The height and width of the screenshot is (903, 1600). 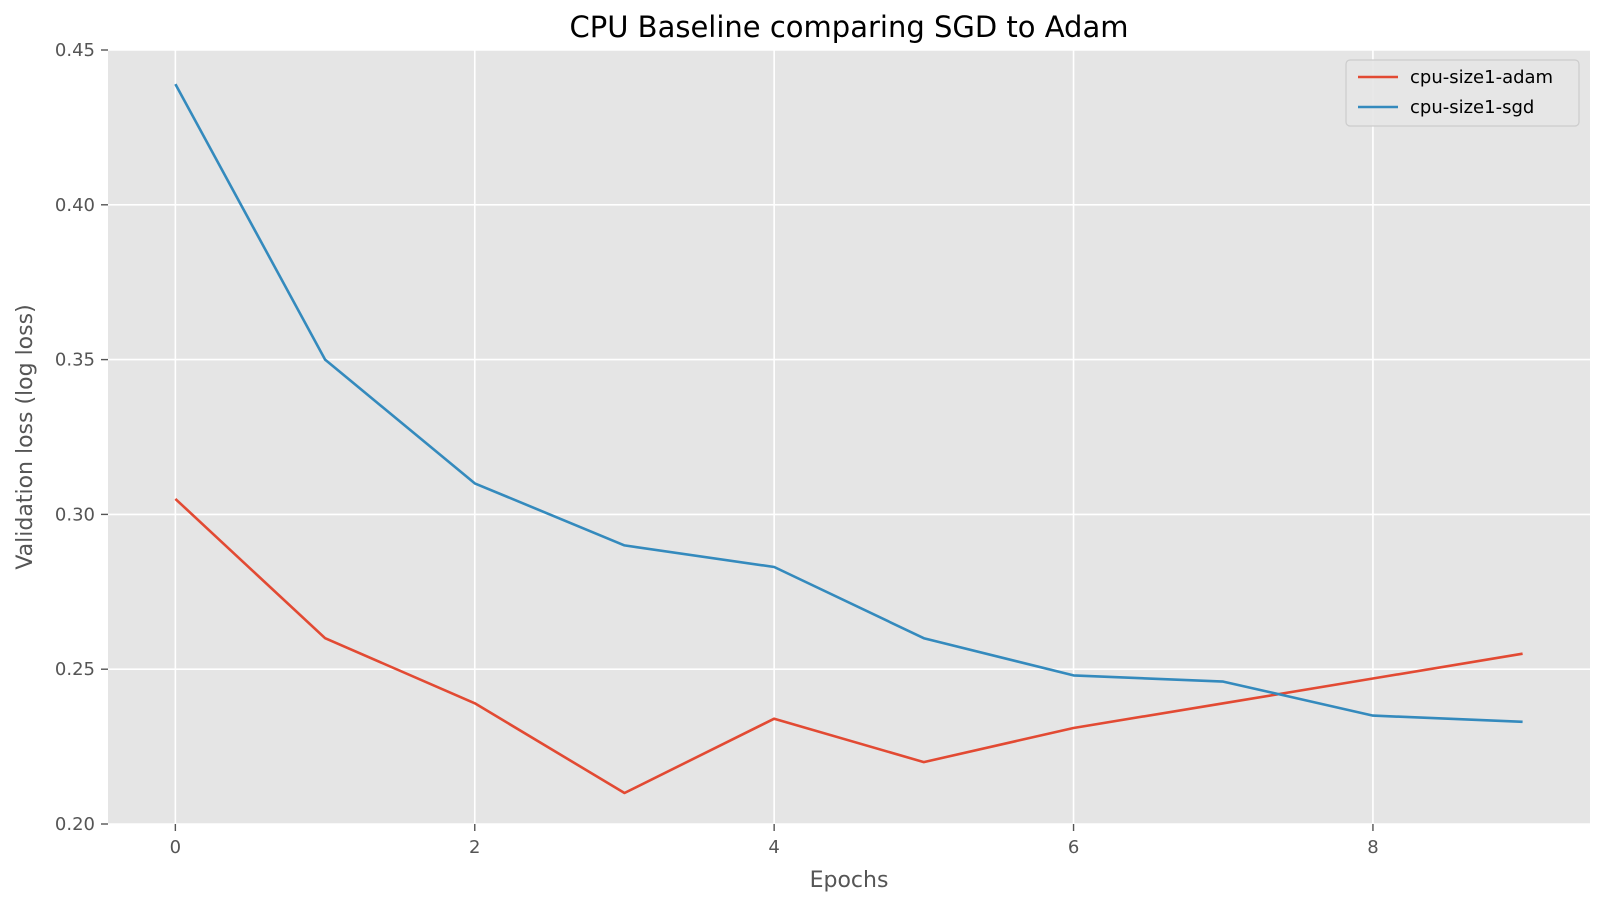 I want to click on y-tick-label: 0.45, so click(x=75, y=50).